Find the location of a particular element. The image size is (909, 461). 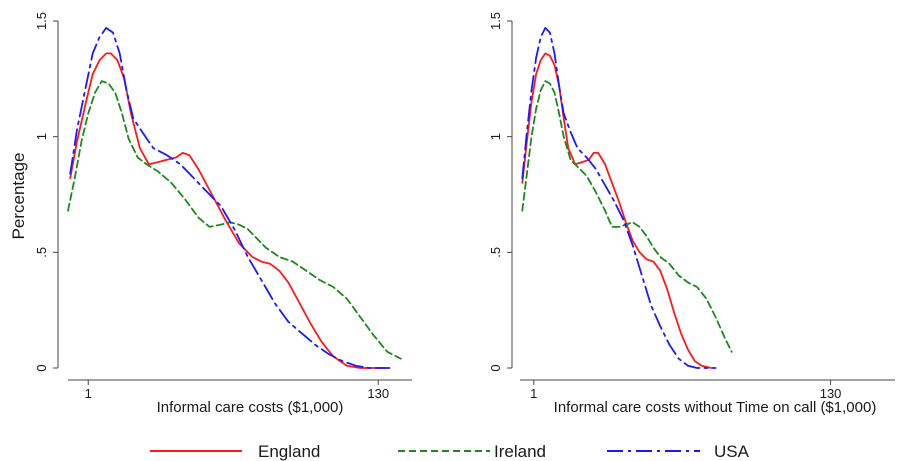

legend: England Ireland USA is located at coordinates (450, 451).